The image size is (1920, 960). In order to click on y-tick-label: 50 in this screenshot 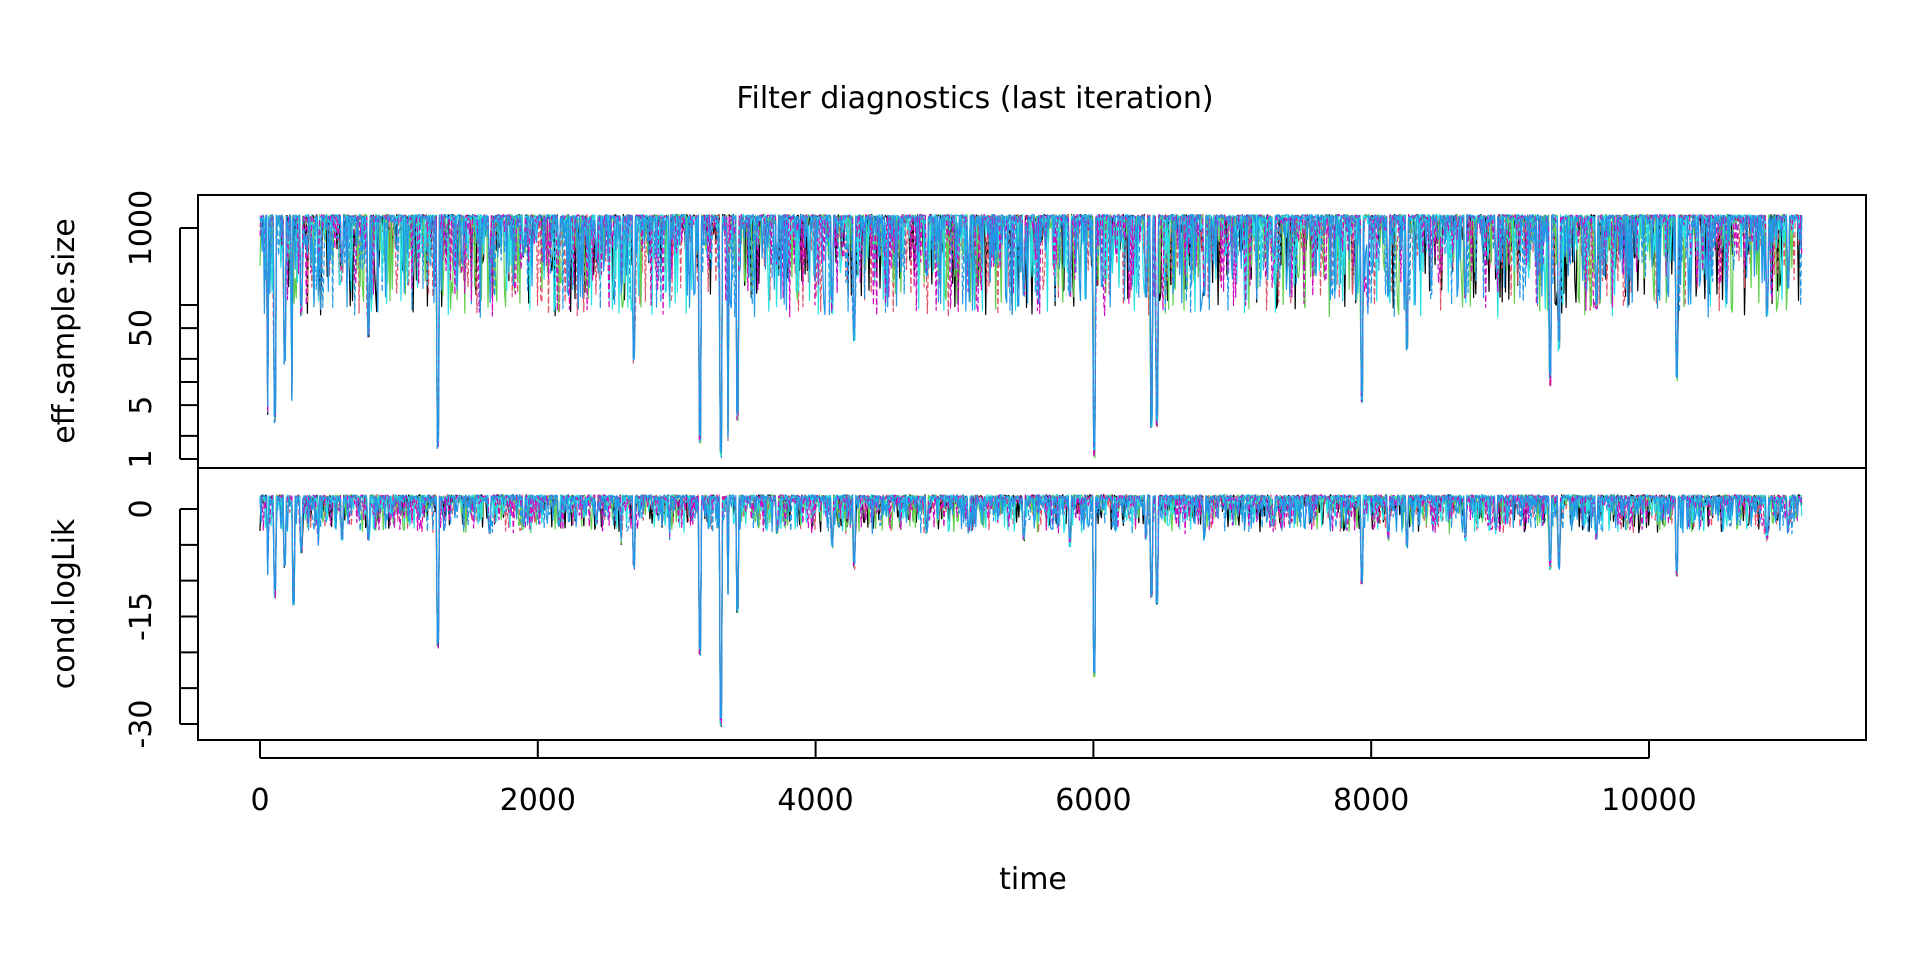, I will do `click(141, 328)`.